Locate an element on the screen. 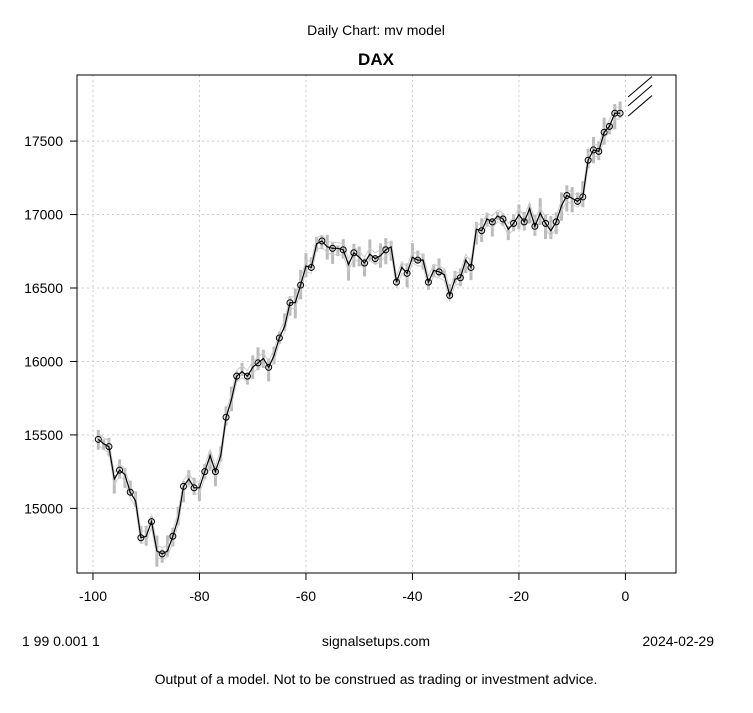  x-tick-label: -100 is located at coordinates (93, 596).